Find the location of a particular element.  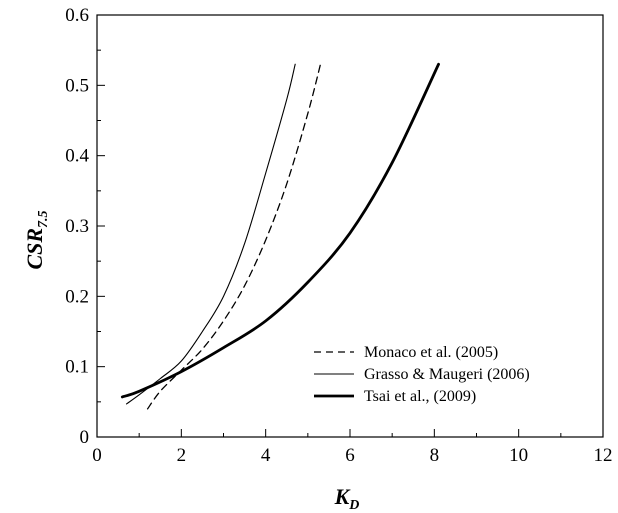

x-tick-label: 10 is located at coordinates (518, 455).